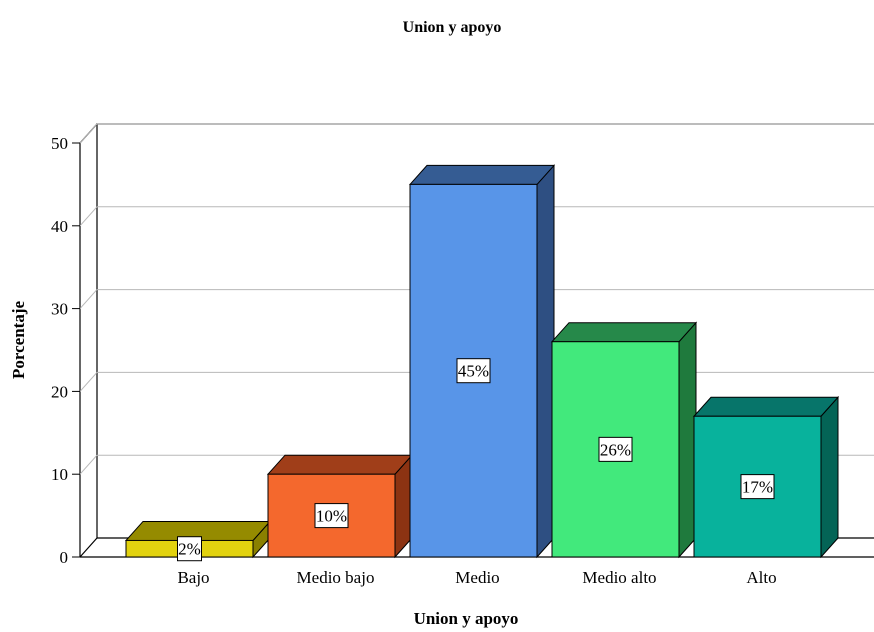 This screenshot has height=632, width=874. What do you see at coordinates (64, 557) in the screenshot?
I see `y-tick-label: 0` at bounding box center [64, 557].